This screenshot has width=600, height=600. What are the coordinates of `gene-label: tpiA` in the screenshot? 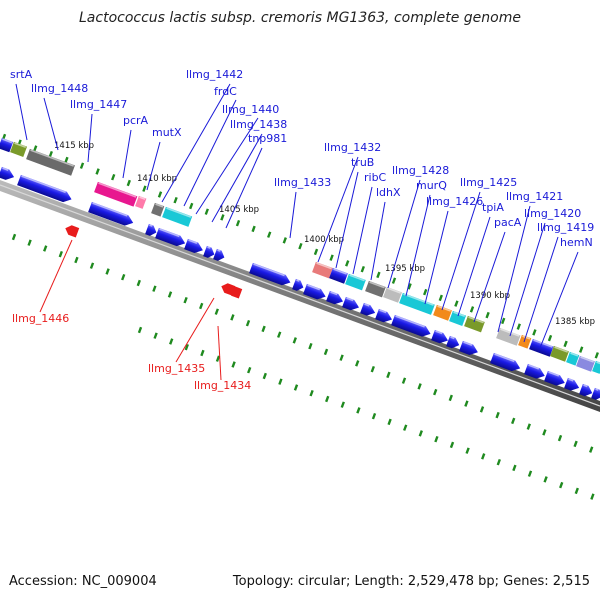 It's located at (493, 207).